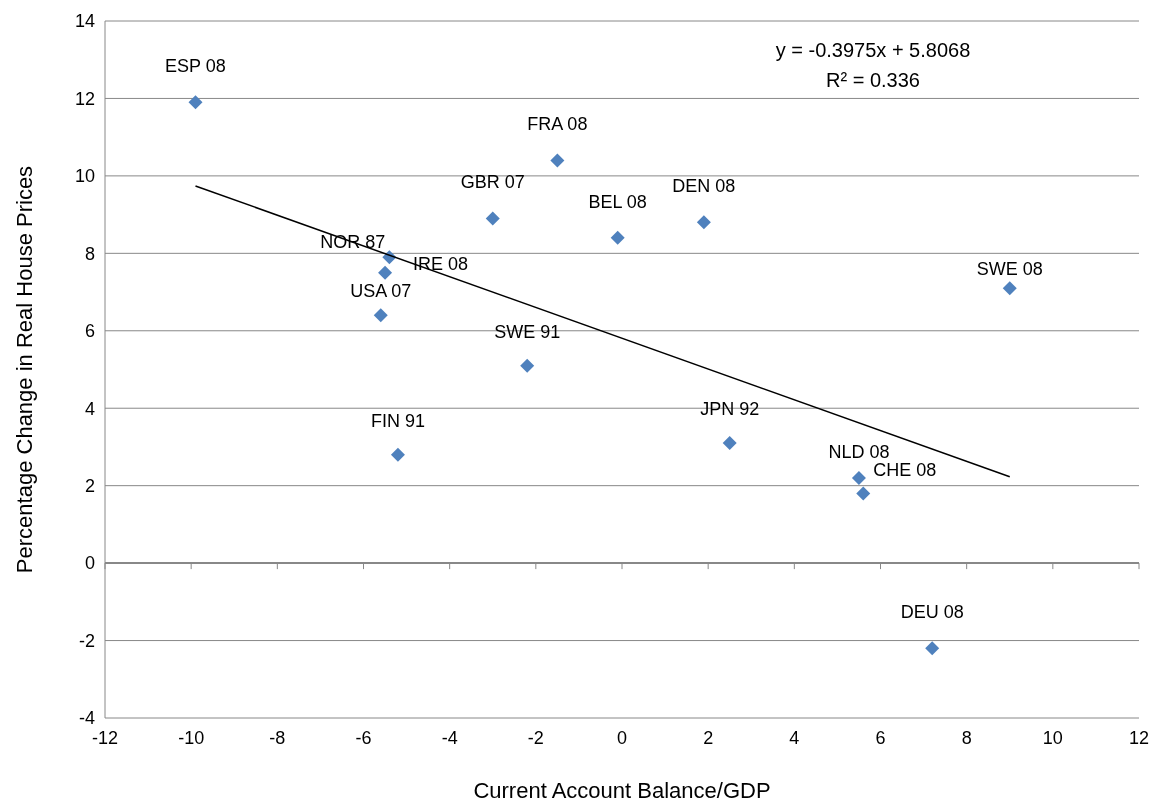 Image resolution: width=1159 pixels, height=804 pixels. Describe the element at coordinates (363, 738) in the screenshot. I see `x-tick-label: -6` at that location.